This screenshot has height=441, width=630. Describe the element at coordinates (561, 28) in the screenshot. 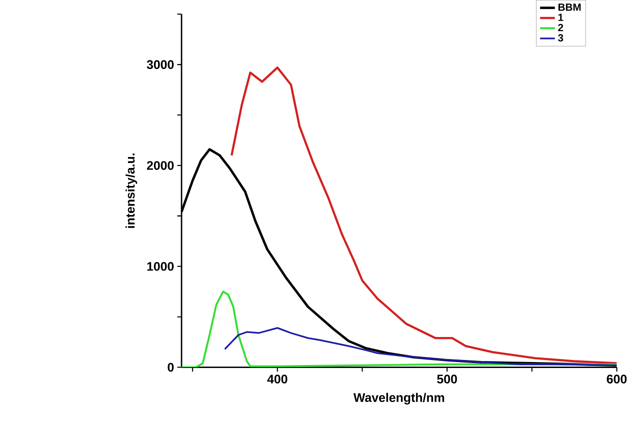

I see `legend-label: 2` at that location.